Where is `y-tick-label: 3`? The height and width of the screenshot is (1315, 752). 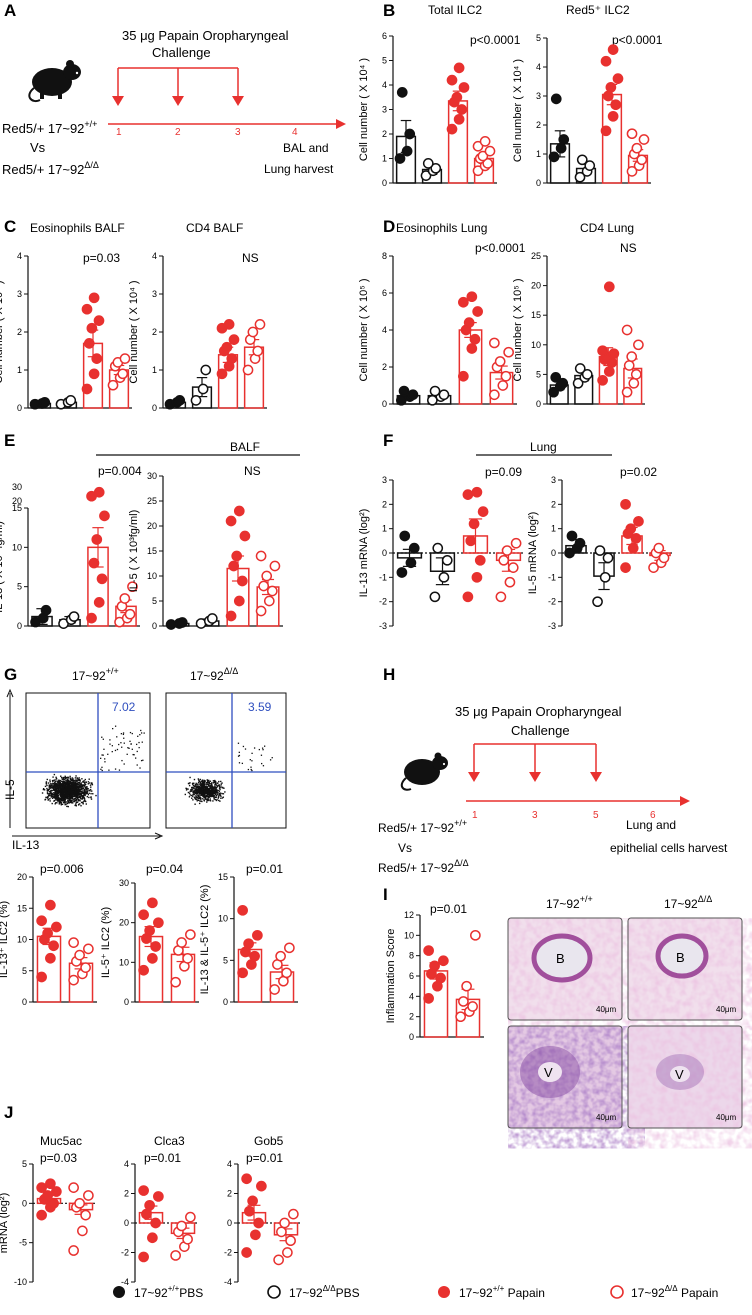
y-tick-label: 3 is located at coordinates (553, 480).